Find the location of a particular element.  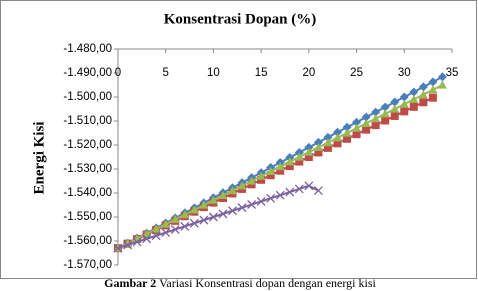

x-tick-label: 5 is located at coordinates (166, 73).